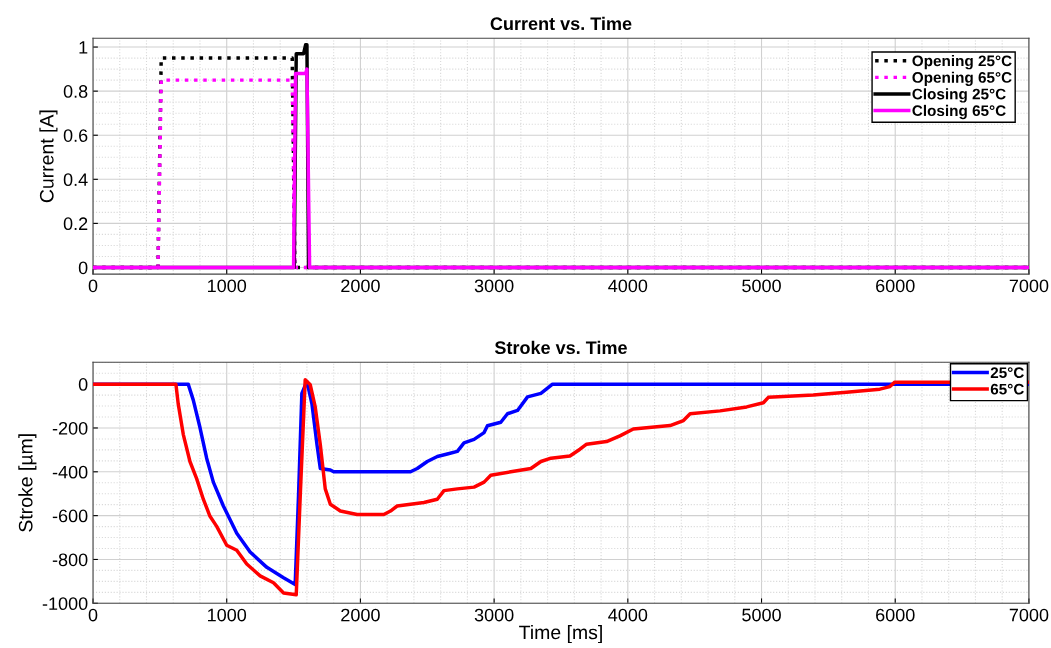  What do you see at coordinates (561, 23) in the screenshot?
I see `chart-title: Current vs. Time` at bounding box center [561, 23].